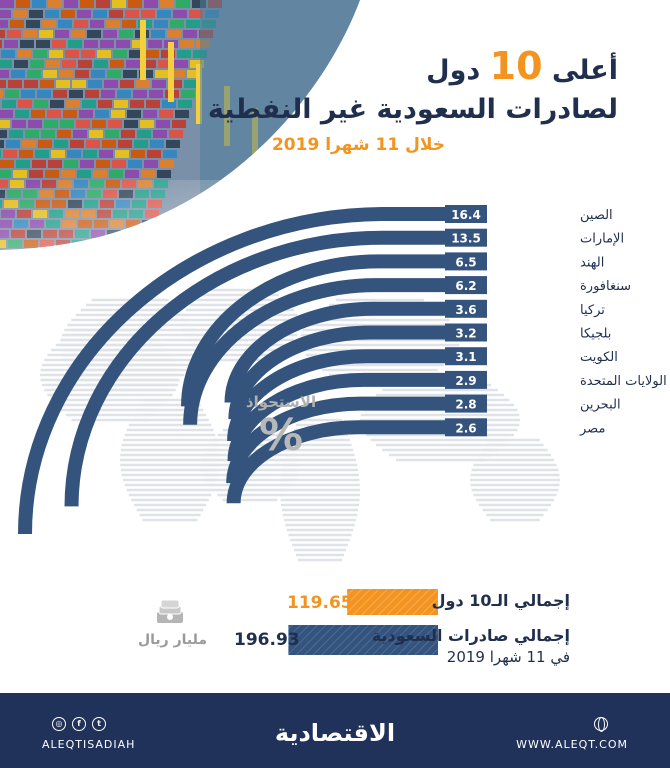 Image resolution: width=670 pixels, height=768 pixels. Describe the element at coordinates (363, 640) in the screenshot. I see `total-exports-bar` at that location.